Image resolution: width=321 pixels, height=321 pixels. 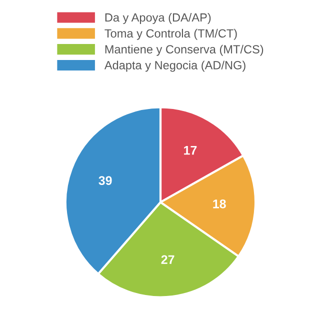 What do you see at coordinates (105, 180) in the screenshot?
I see `data-label: 39` at bounding box center [105, 180].